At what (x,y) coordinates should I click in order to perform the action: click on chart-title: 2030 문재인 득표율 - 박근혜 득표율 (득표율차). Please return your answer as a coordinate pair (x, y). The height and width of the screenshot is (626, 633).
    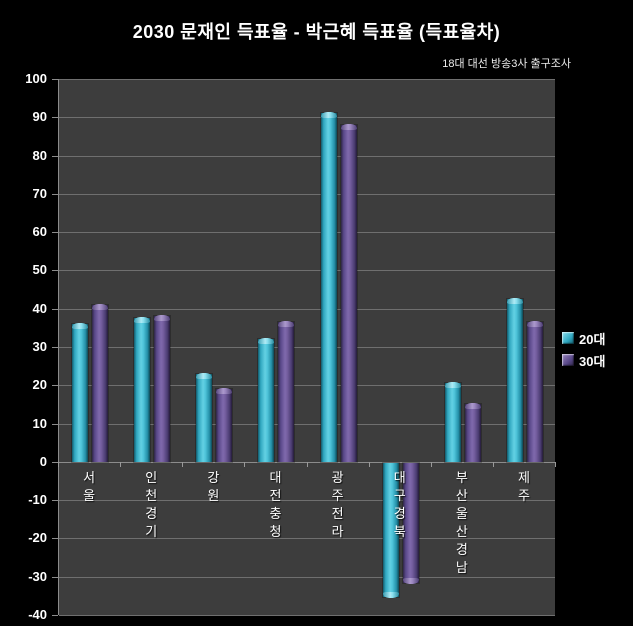
    Looking at the image, I should click on (316, 32).